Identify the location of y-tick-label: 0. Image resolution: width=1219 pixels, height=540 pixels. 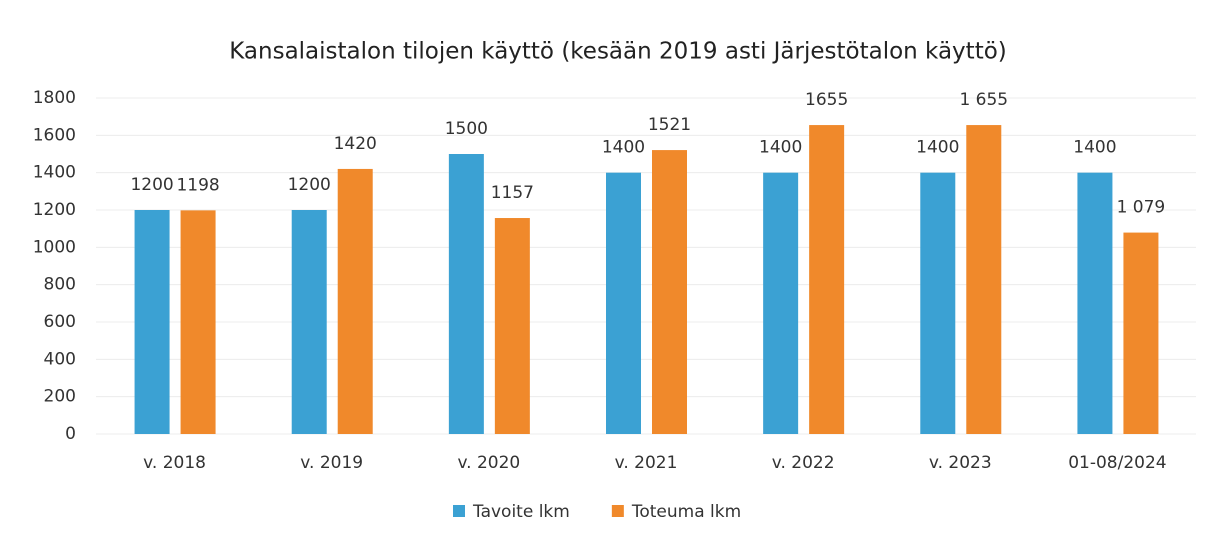
(70, 434).